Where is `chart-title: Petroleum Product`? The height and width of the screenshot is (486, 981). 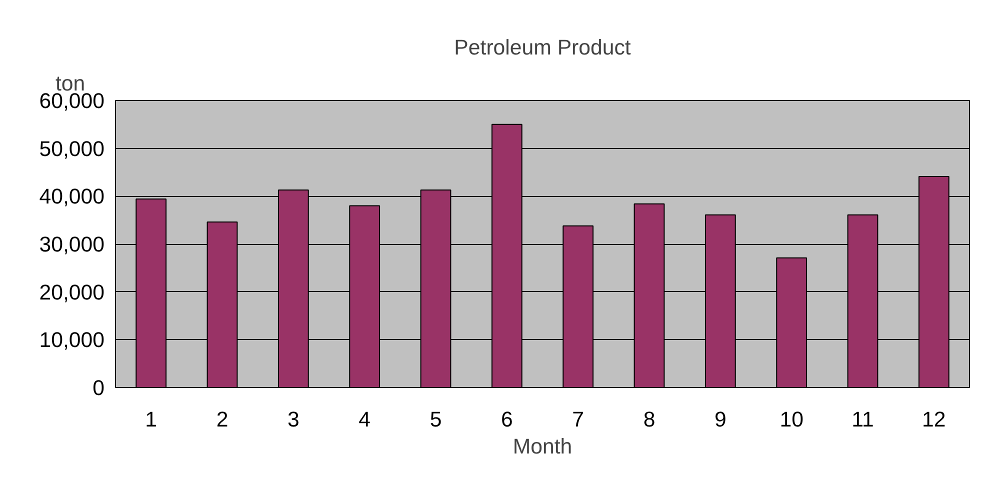
chart-title: Petroleum Product is located at coordinates (542, 48).